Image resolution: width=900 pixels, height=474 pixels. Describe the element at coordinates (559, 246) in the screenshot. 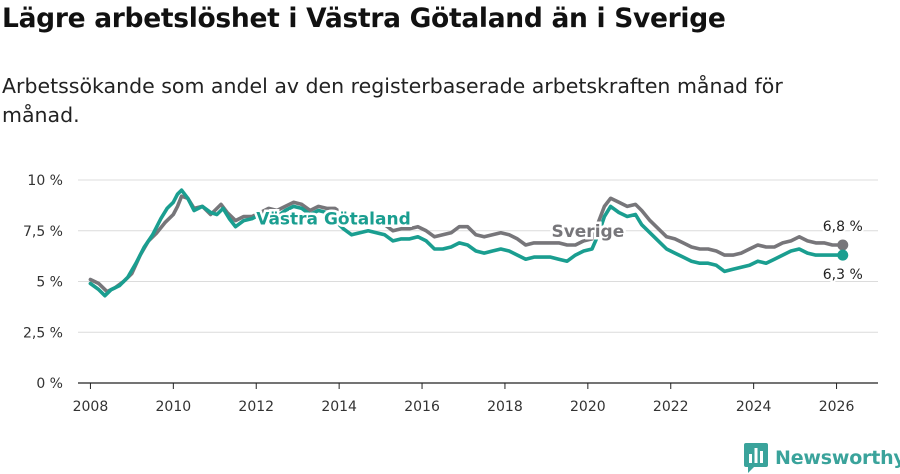

I see `label-layer: Sverige 6,8 % Västra Götaland 6,3 %` at that location.